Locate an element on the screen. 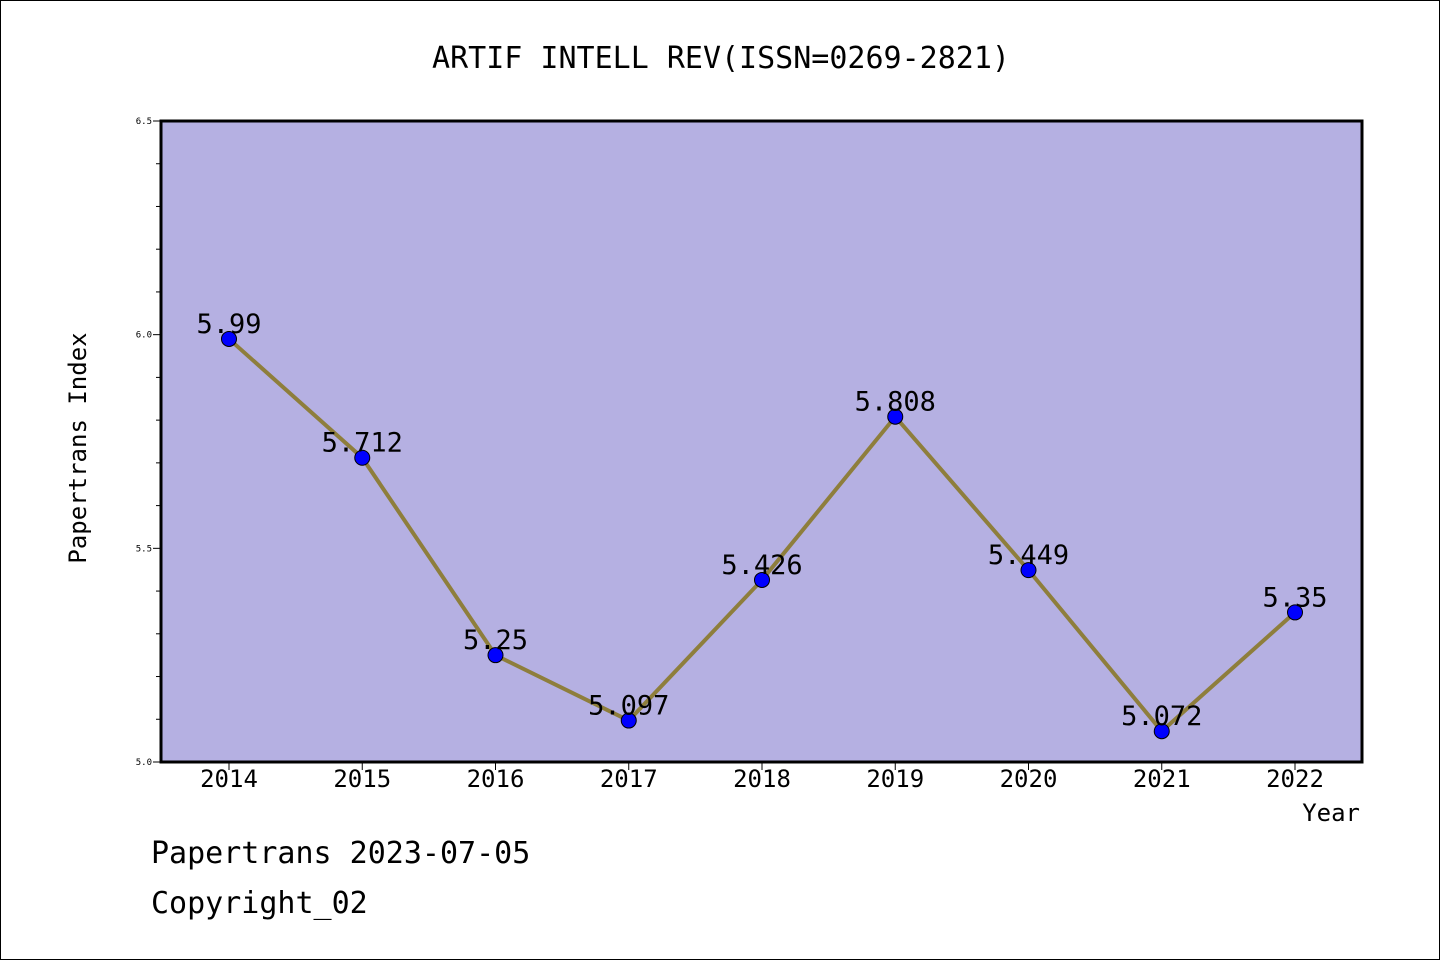 The width and height of the screenshot is (1440, 961). data-label: 5.426 is located at coordinates (761, 565).